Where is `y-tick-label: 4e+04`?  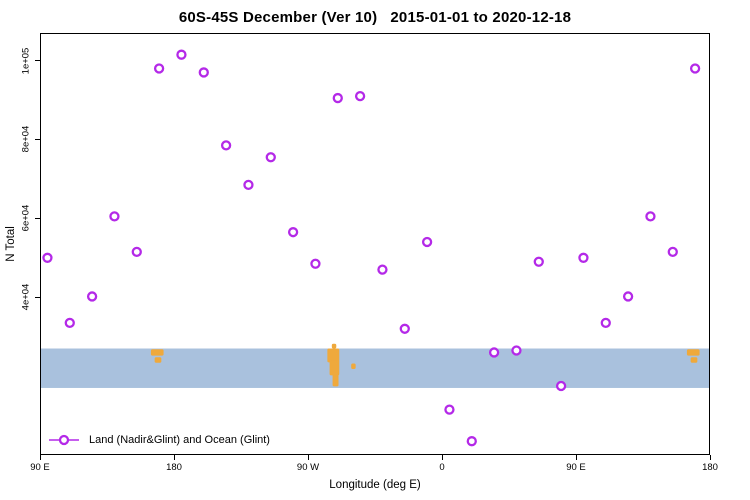
y-tick-label: 4e+04 is located at coordinates (26, 297).